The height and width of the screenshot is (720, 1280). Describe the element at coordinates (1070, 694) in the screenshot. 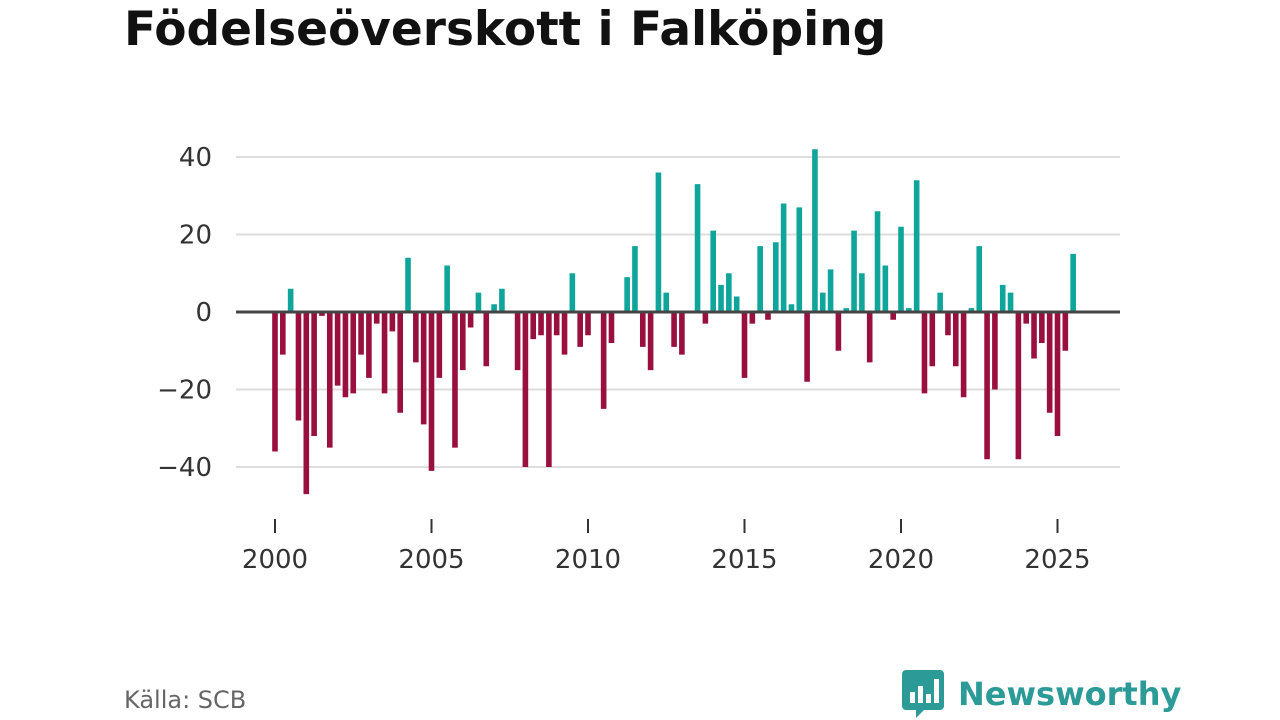

I see `brand-name: Newsworthy` at that location.